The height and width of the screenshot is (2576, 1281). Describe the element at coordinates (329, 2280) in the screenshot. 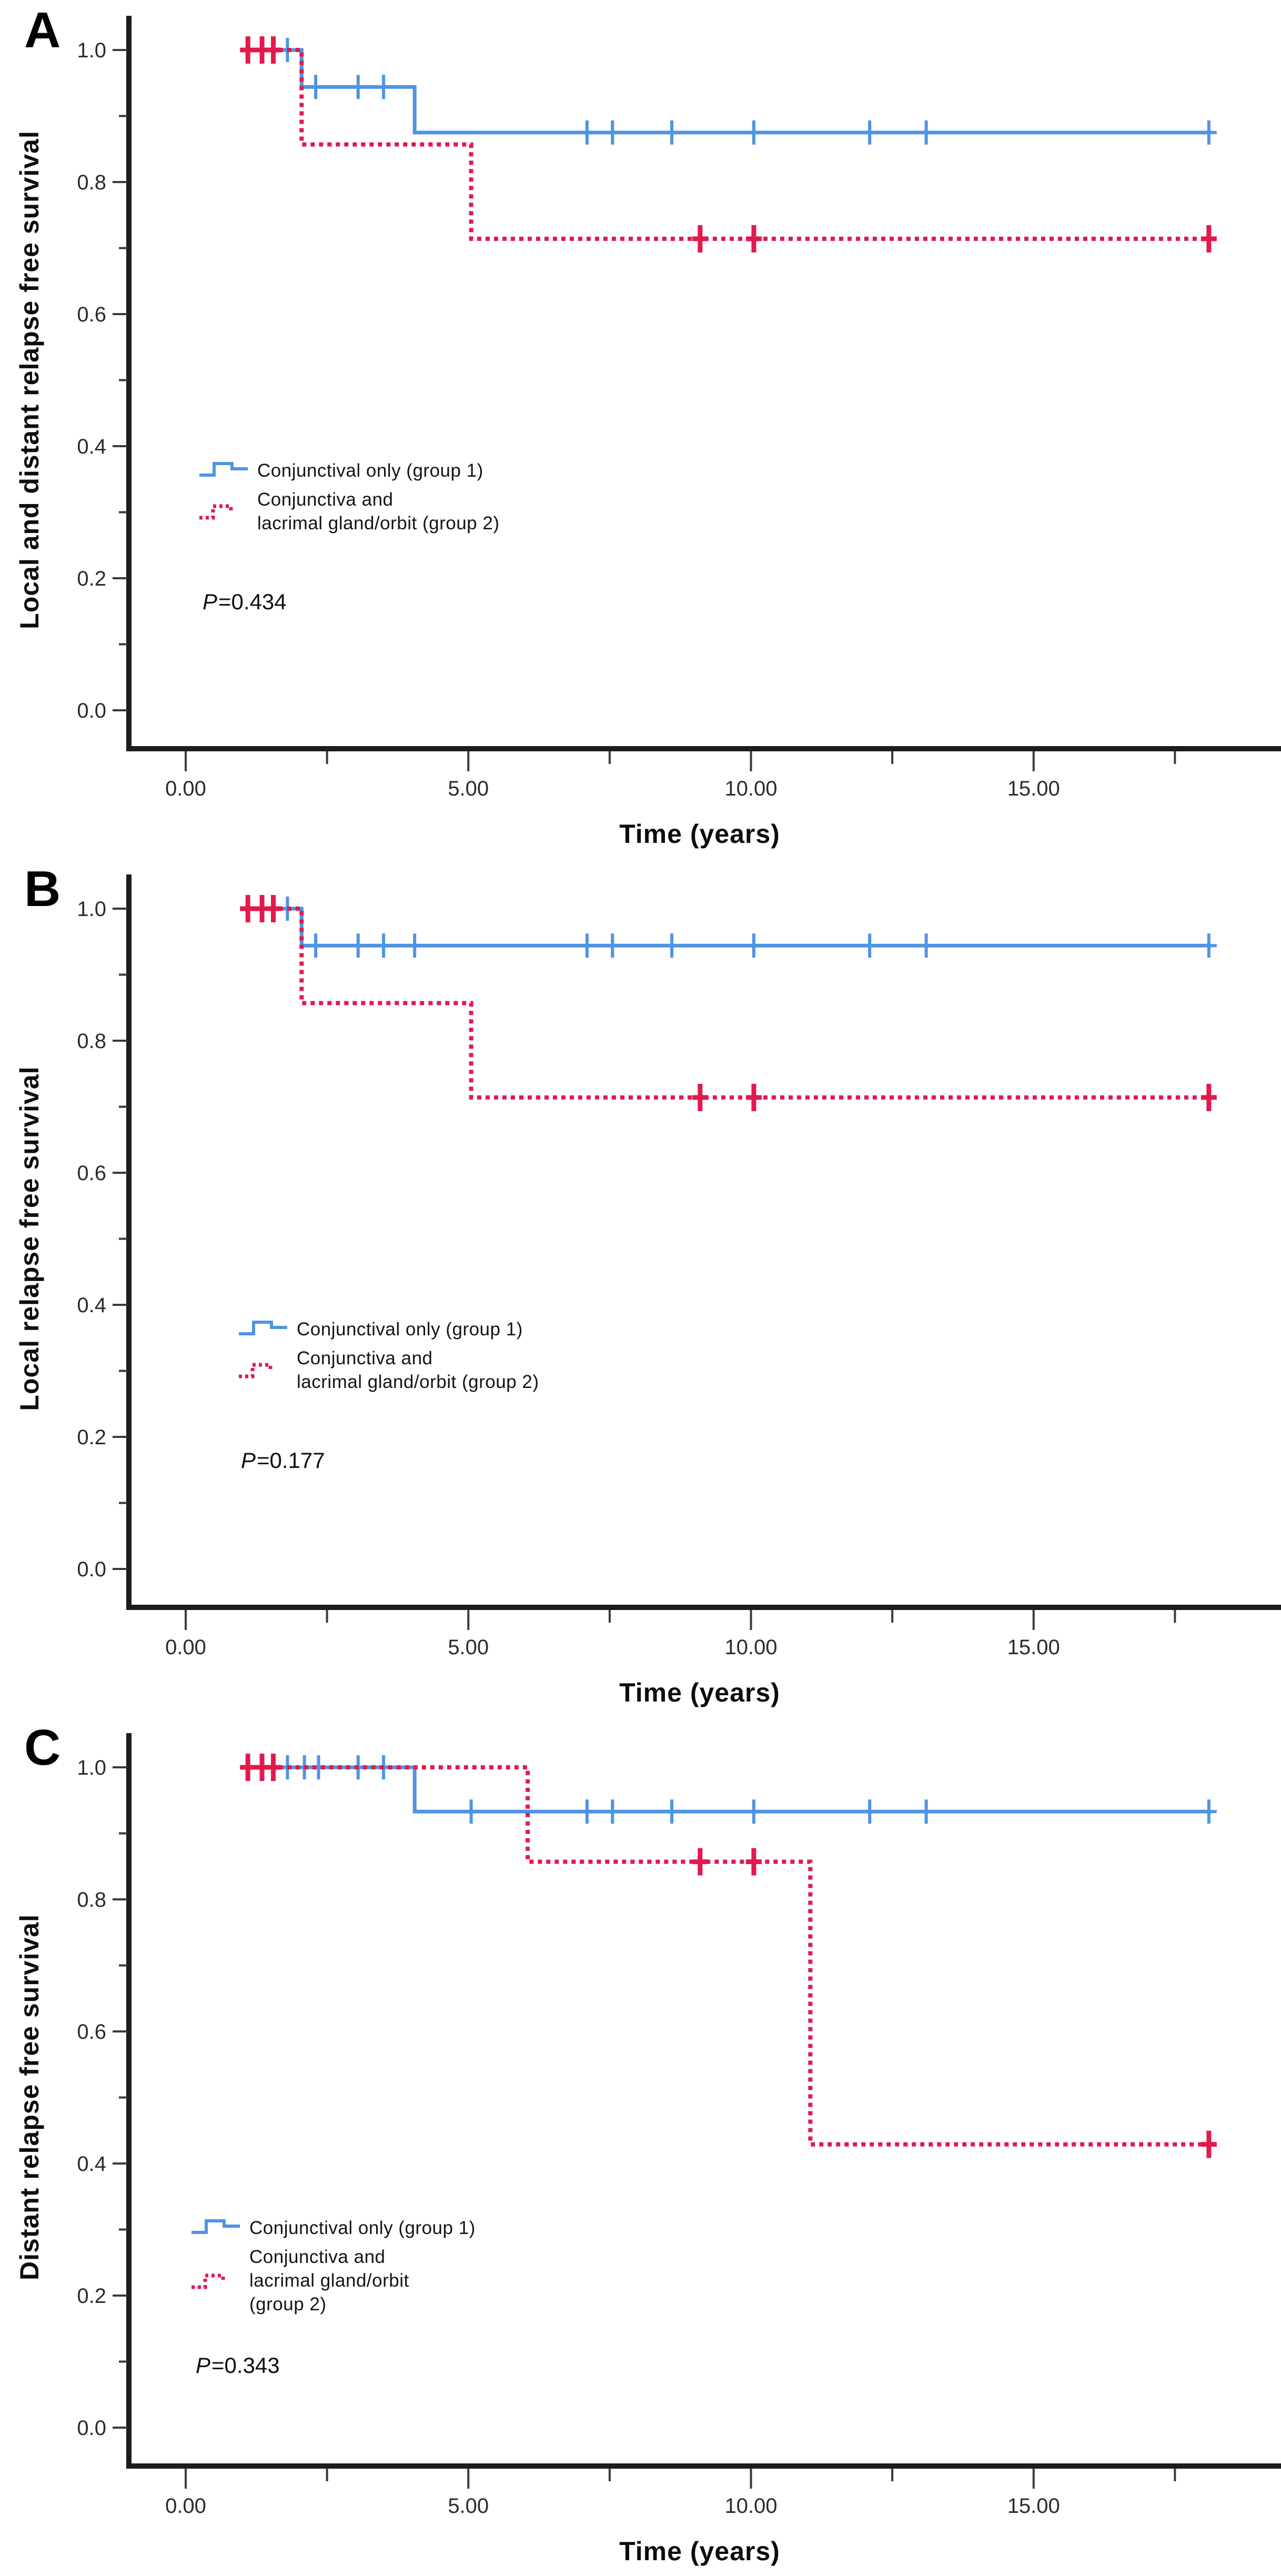

I see `legend-label-line: lacrimal gland/orbit` at that location.